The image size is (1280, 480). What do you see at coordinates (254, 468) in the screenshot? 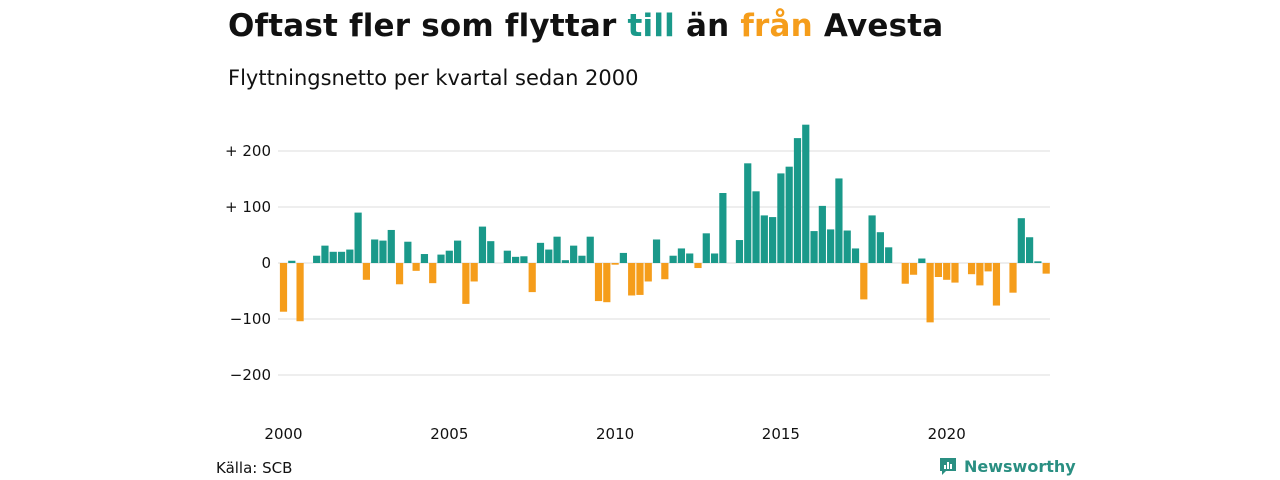
I see `source-note: Källa: SCB` at bounding box center [254, 468].